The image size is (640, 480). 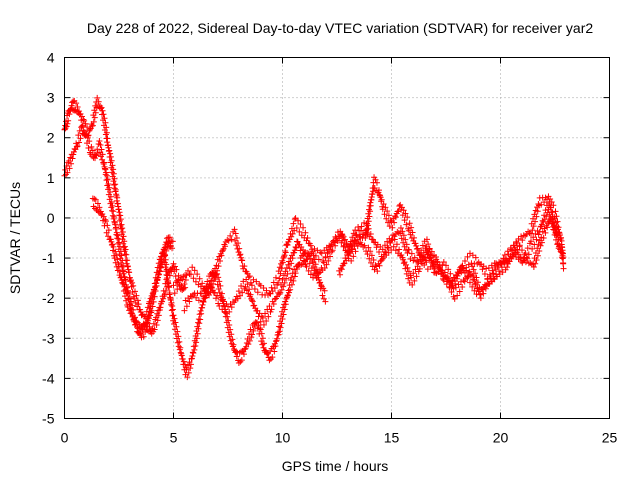 I want to click on x-tick-label: 15, so click(x=392, y=438).